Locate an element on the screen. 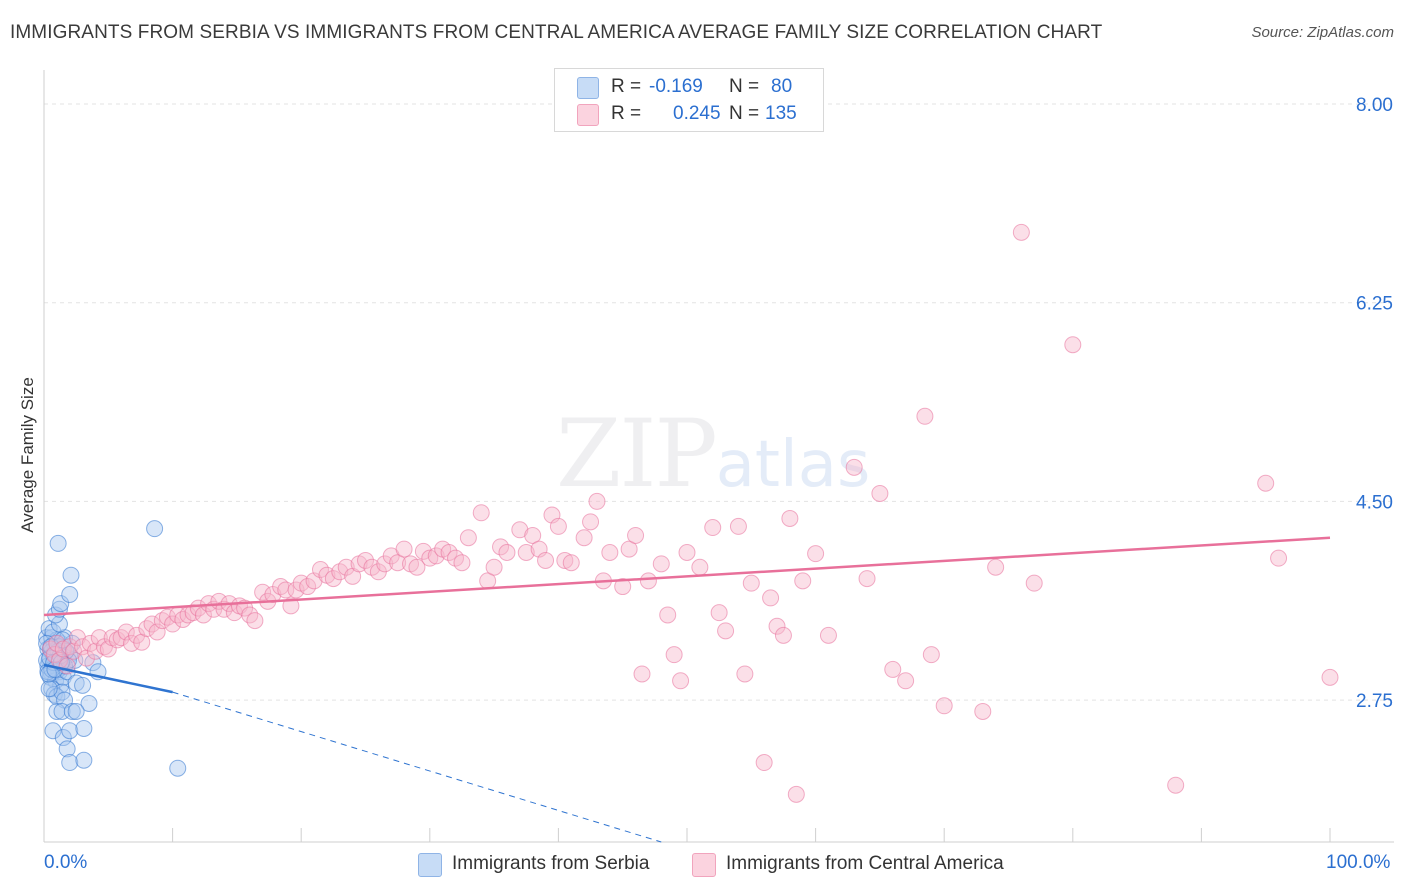  central-america-swatch is located at coordinates (588, 115).